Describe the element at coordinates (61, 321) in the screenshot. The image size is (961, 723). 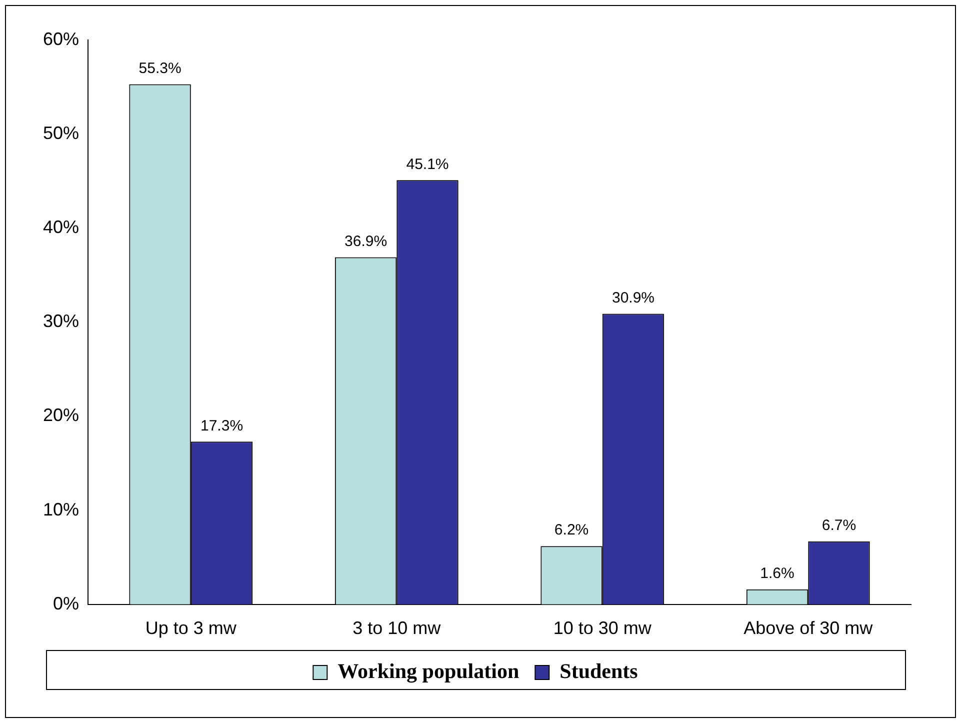
I see `y-tick-label: 30%` at that location.